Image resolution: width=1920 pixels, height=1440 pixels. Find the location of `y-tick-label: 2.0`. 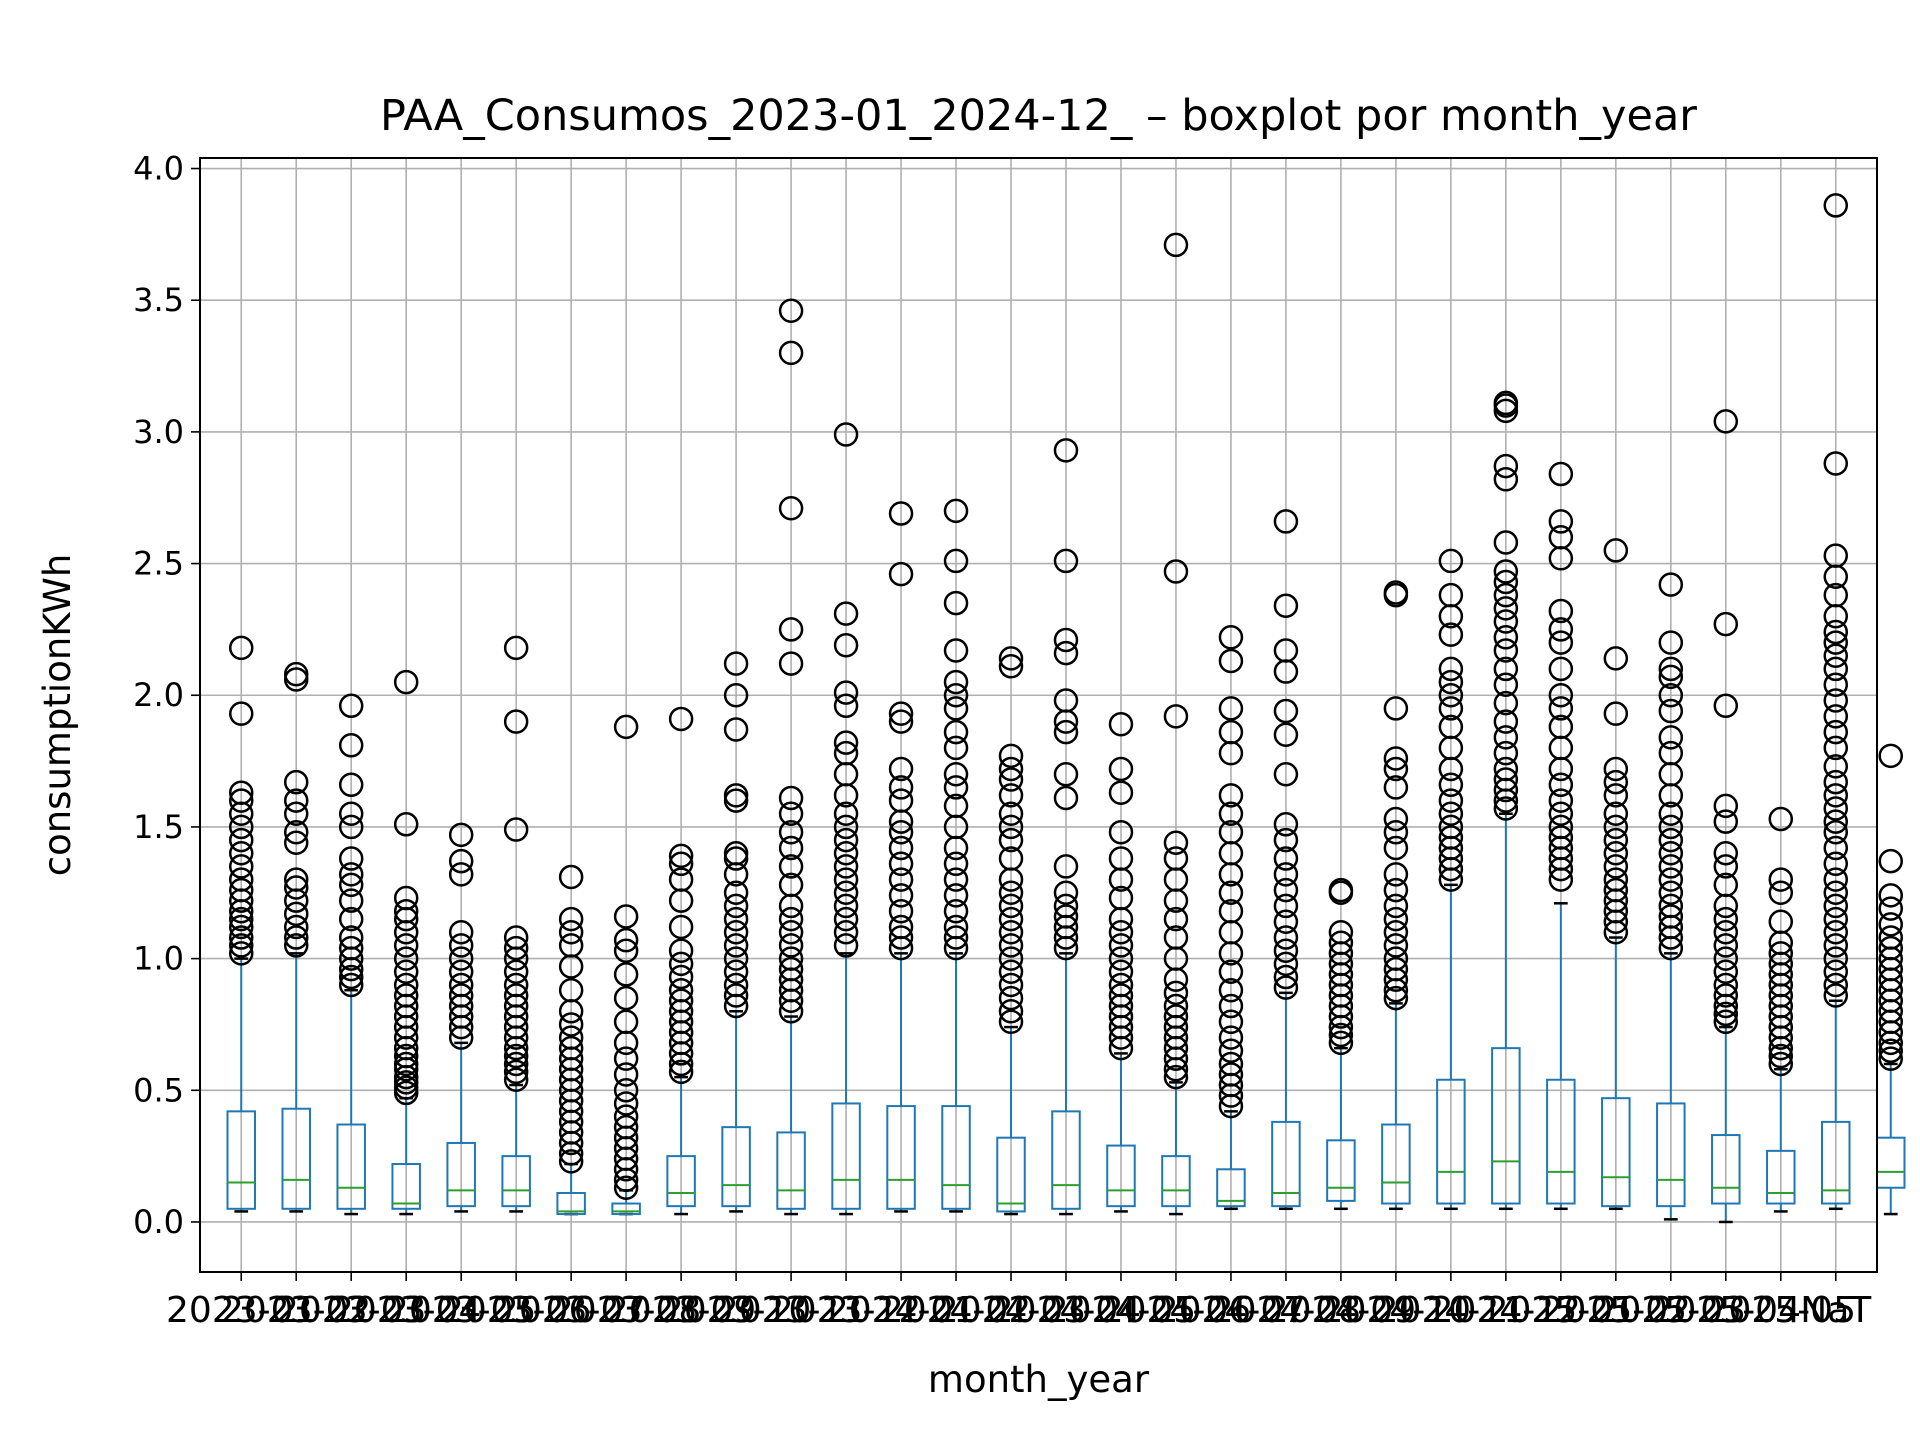

y-tick-label: 2.0 is located at coordinates (158, 695).